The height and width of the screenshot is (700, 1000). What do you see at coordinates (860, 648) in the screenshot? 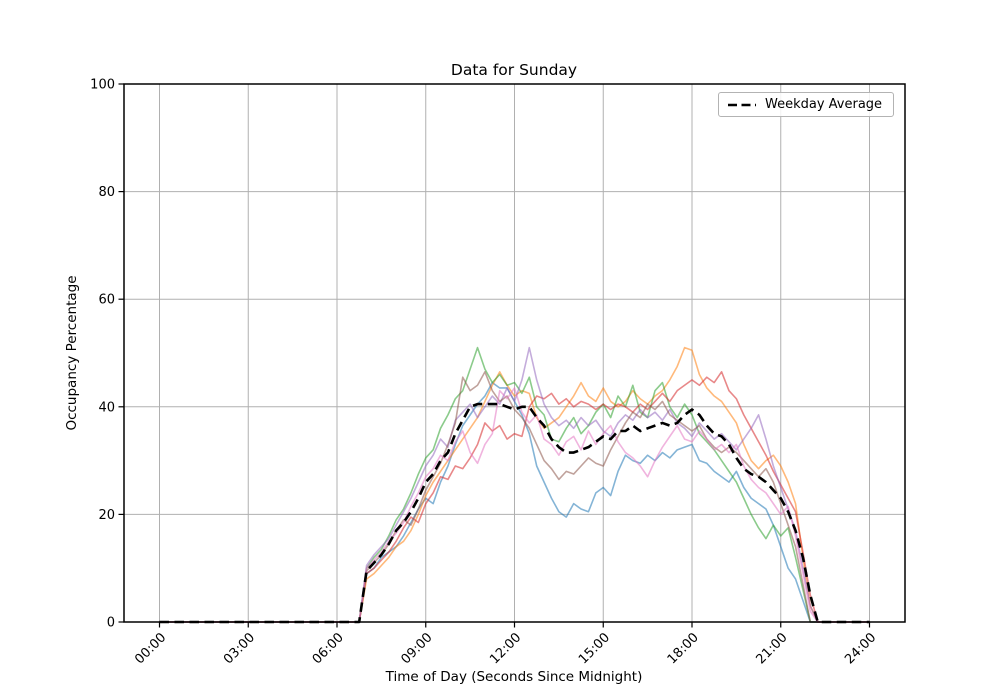
I see `x-tick-label: 24:00` at bounding box center [860, 648].